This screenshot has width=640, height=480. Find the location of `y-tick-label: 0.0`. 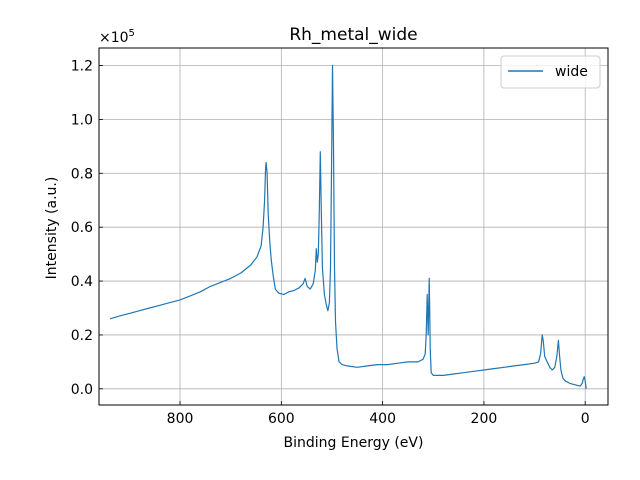

y-tick-label: 0.0 is located at coordinates (82, 390).